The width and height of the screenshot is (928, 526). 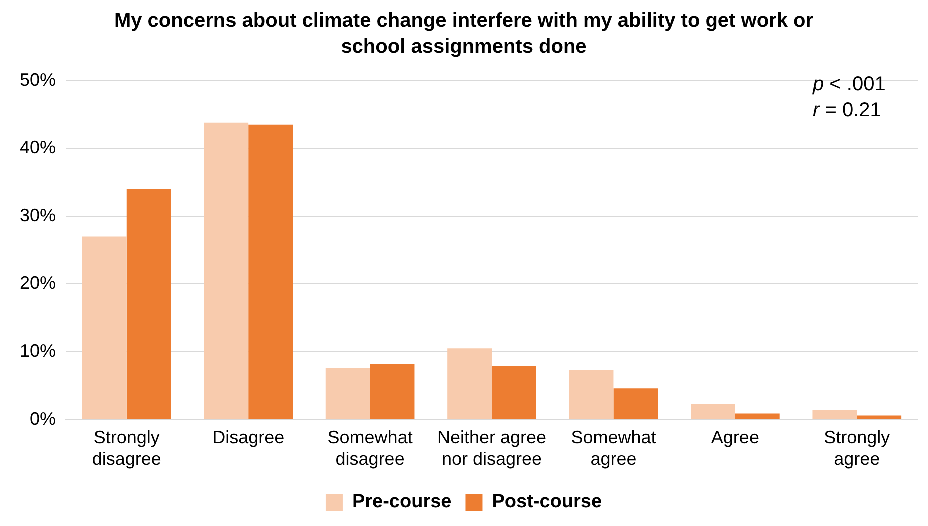 I want to click on legend-label: Pre-course, so click(x=402, y=502).